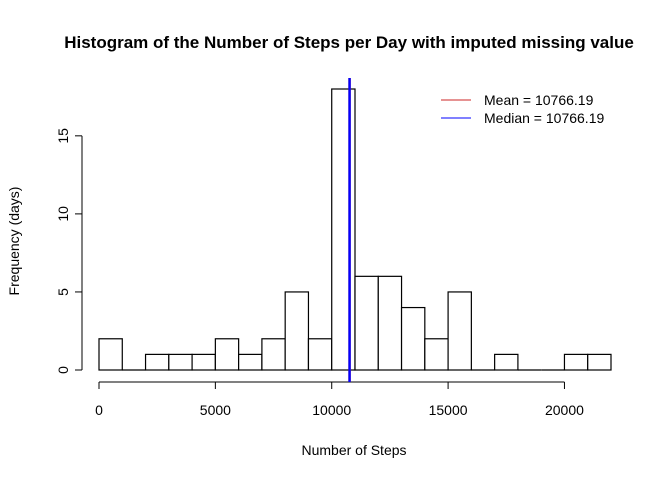 This screenshot has width=672, height=480. What do you see at coordinates (14, 241) in the screenshot?
I see `y-axis-label: Frequency (days)` at bounding box center [14, 241].